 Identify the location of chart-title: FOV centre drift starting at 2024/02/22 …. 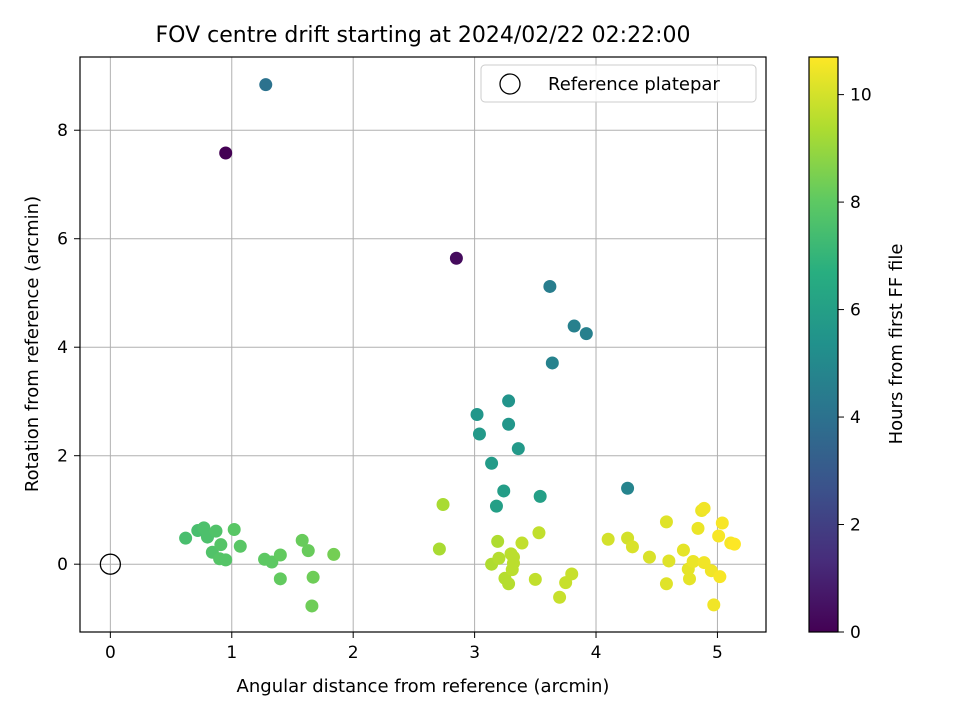
(423, 35).